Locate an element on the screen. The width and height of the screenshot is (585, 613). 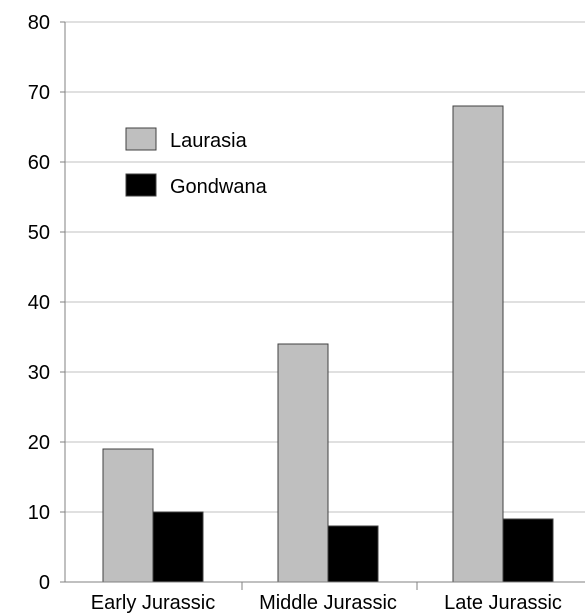
legend-label-gondwana: Gondwana is located at coordinates (219, 187).